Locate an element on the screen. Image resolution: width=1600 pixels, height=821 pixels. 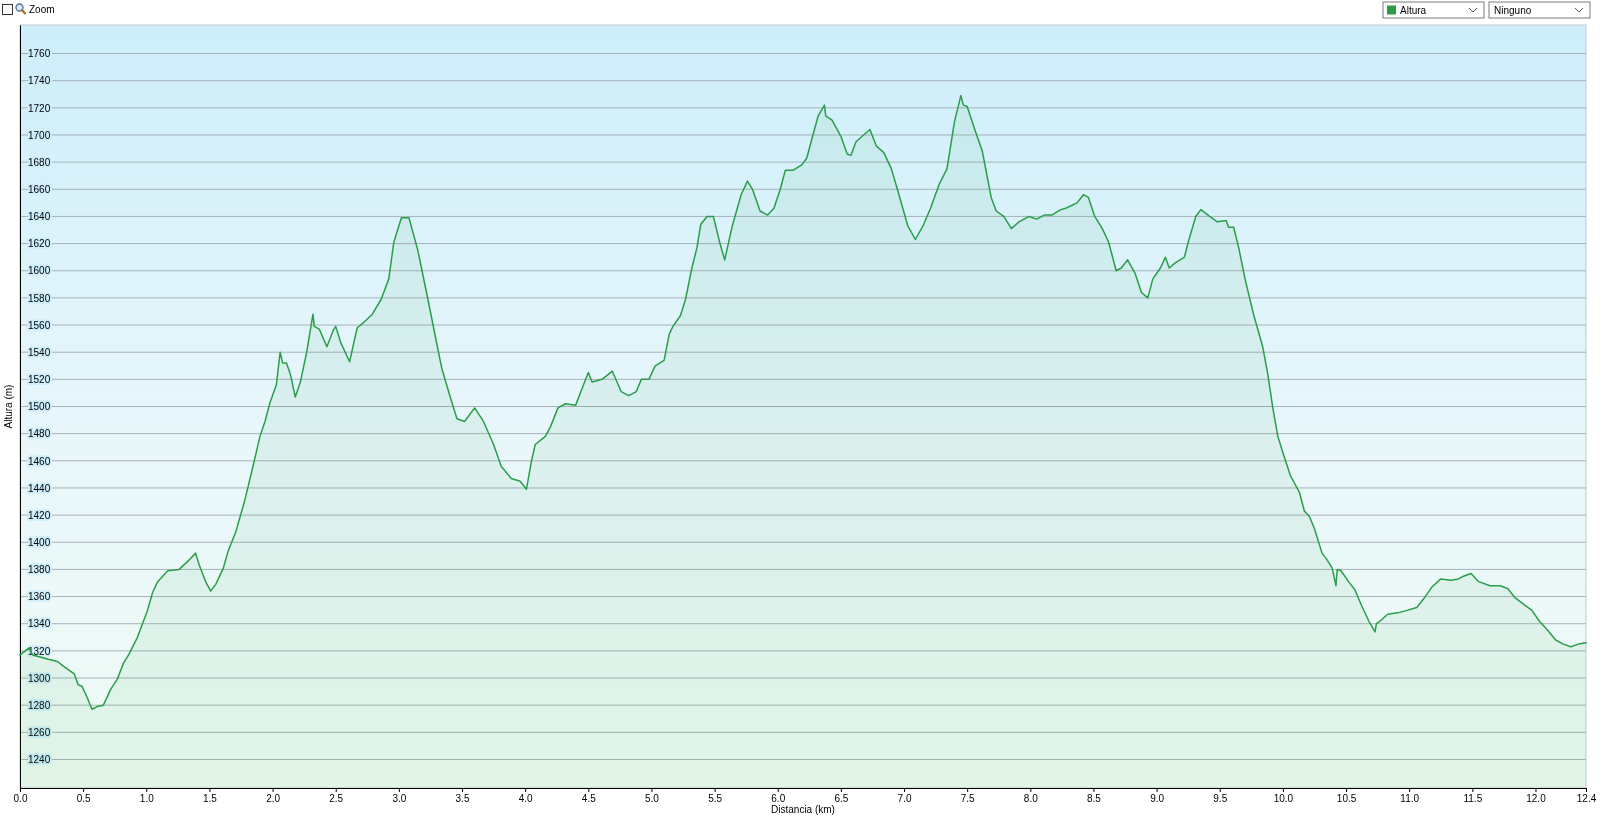
x-tick-label: 8.5 is located at coordinates (1094, 799).